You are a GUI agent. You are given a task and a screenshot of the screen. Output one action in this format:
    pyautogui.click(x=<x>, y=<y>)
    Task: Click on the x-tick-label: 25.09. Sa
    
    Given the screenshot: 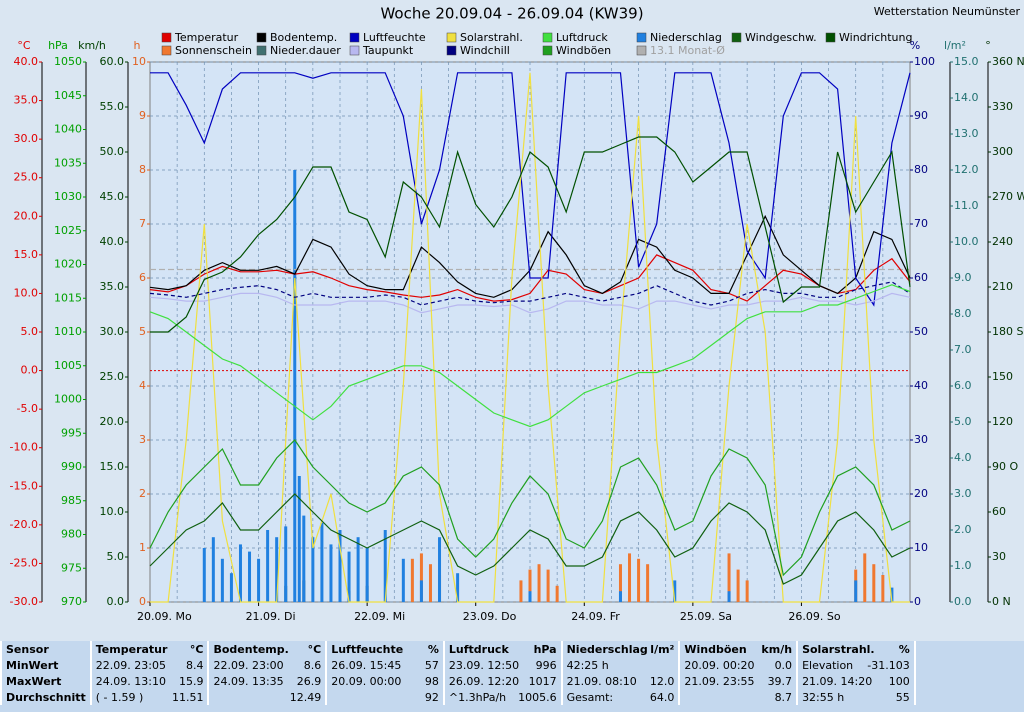 What is the action you would take?
    pyautogui.click(x=706, y=616)
    